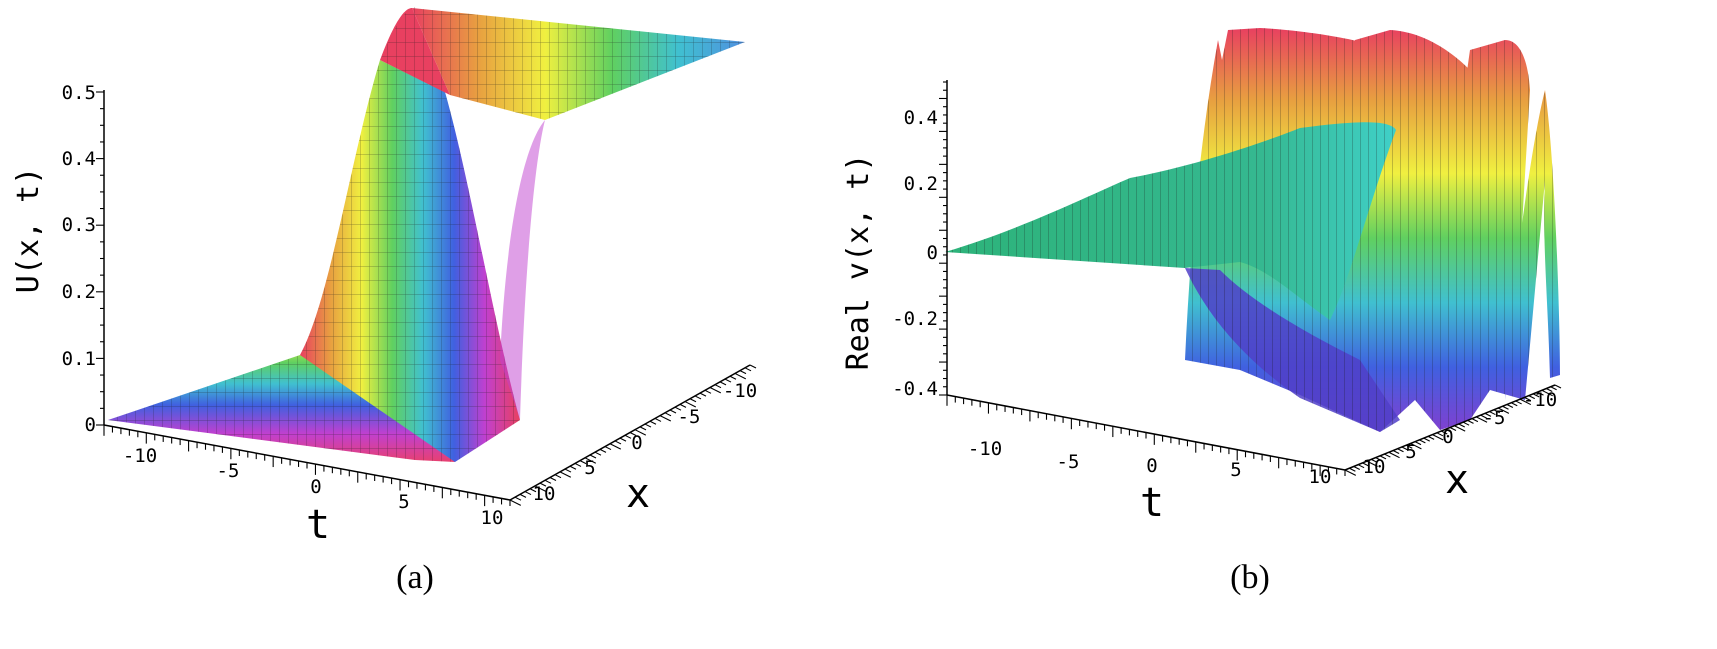  I want to click on z-tick-label: -0.4, so click(915, 389).